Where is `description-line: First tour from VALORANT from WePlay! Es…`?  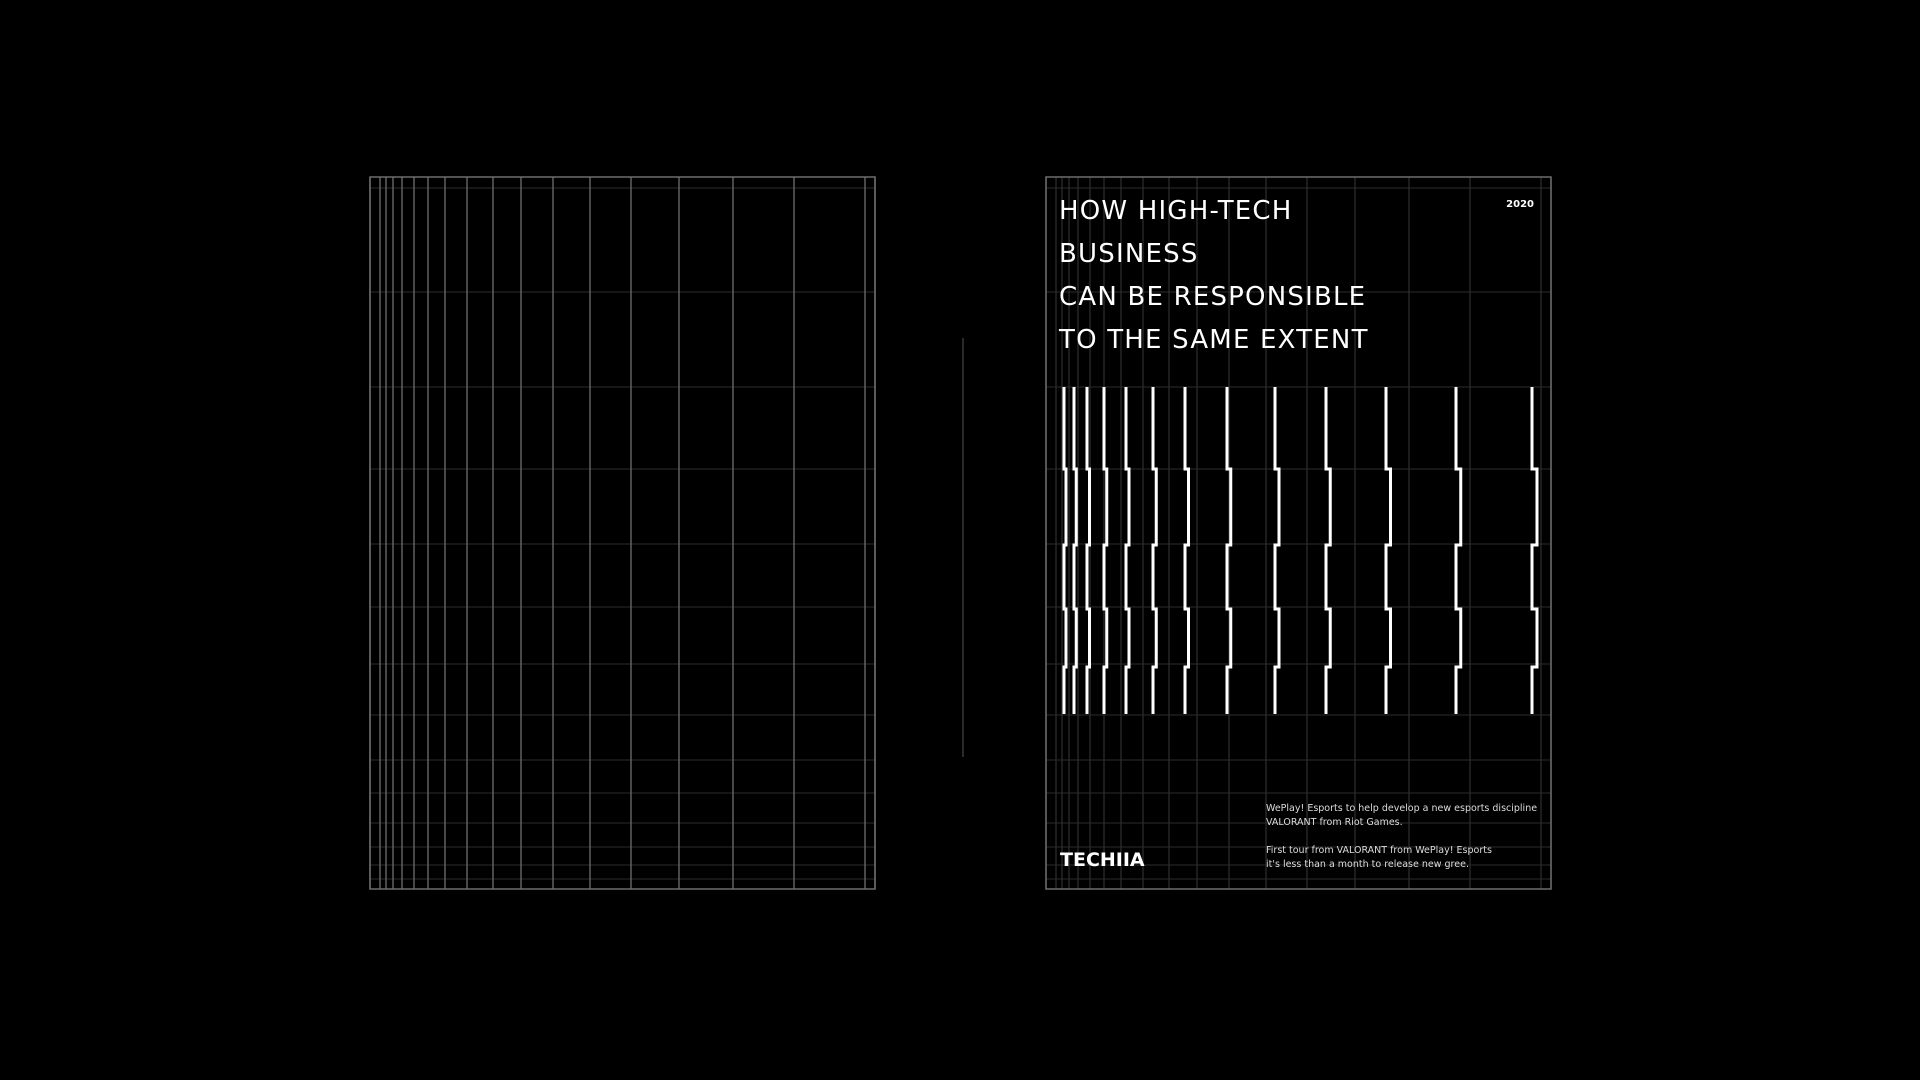 description-line: First tour from VALORANT from WePlay! Es… is located at coordinates (1379, 850).